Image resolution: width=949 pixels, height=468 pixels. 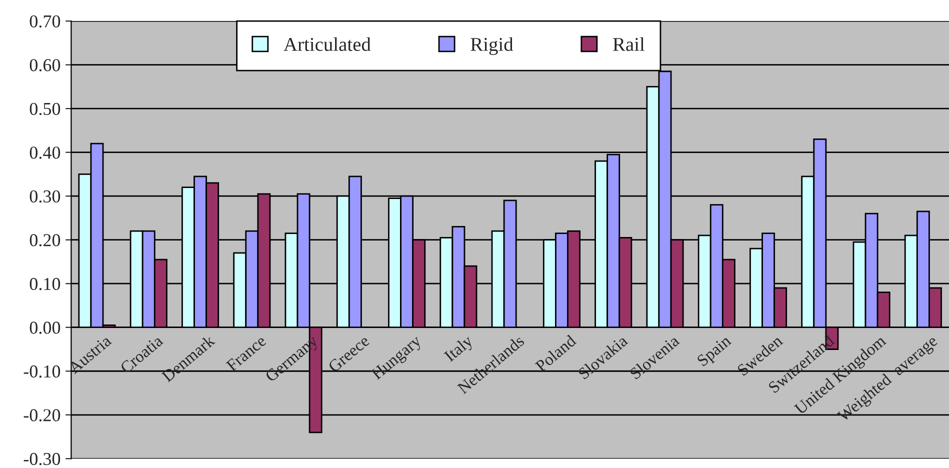 I want to click on y-tick-label: 0.50, so click(x=45, y=109).